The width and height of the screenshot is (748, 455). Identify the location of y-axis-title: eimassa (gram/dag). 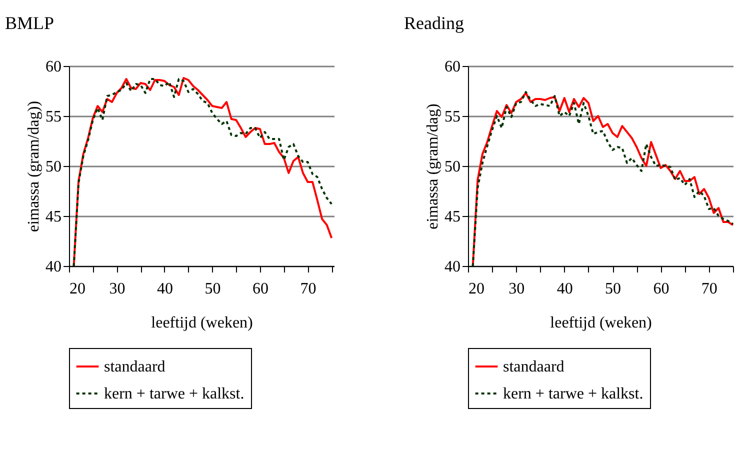
(433, 167).